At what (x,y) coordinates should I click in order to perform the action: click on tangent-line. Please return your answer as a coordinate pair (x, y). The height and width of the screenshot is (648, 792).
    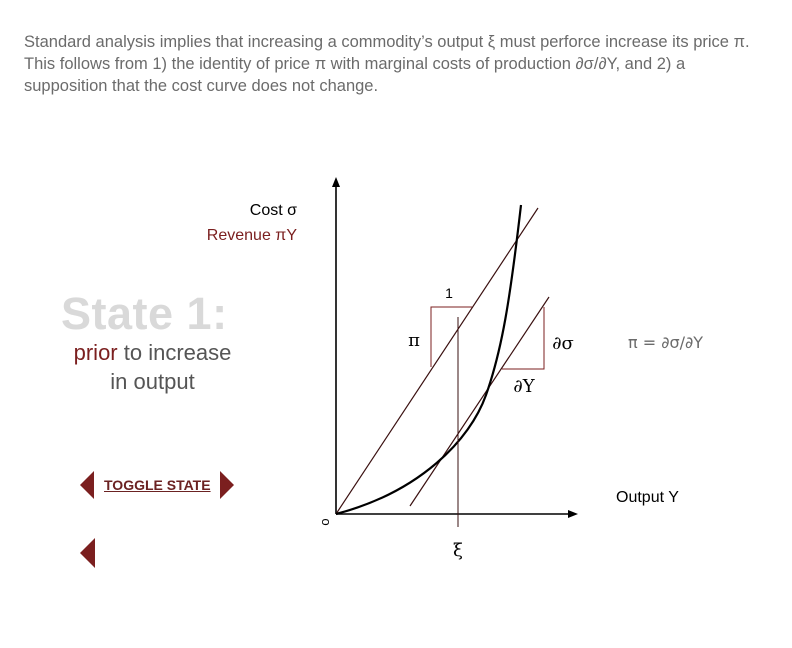
    Looking at the image, I should click on (479, 401).